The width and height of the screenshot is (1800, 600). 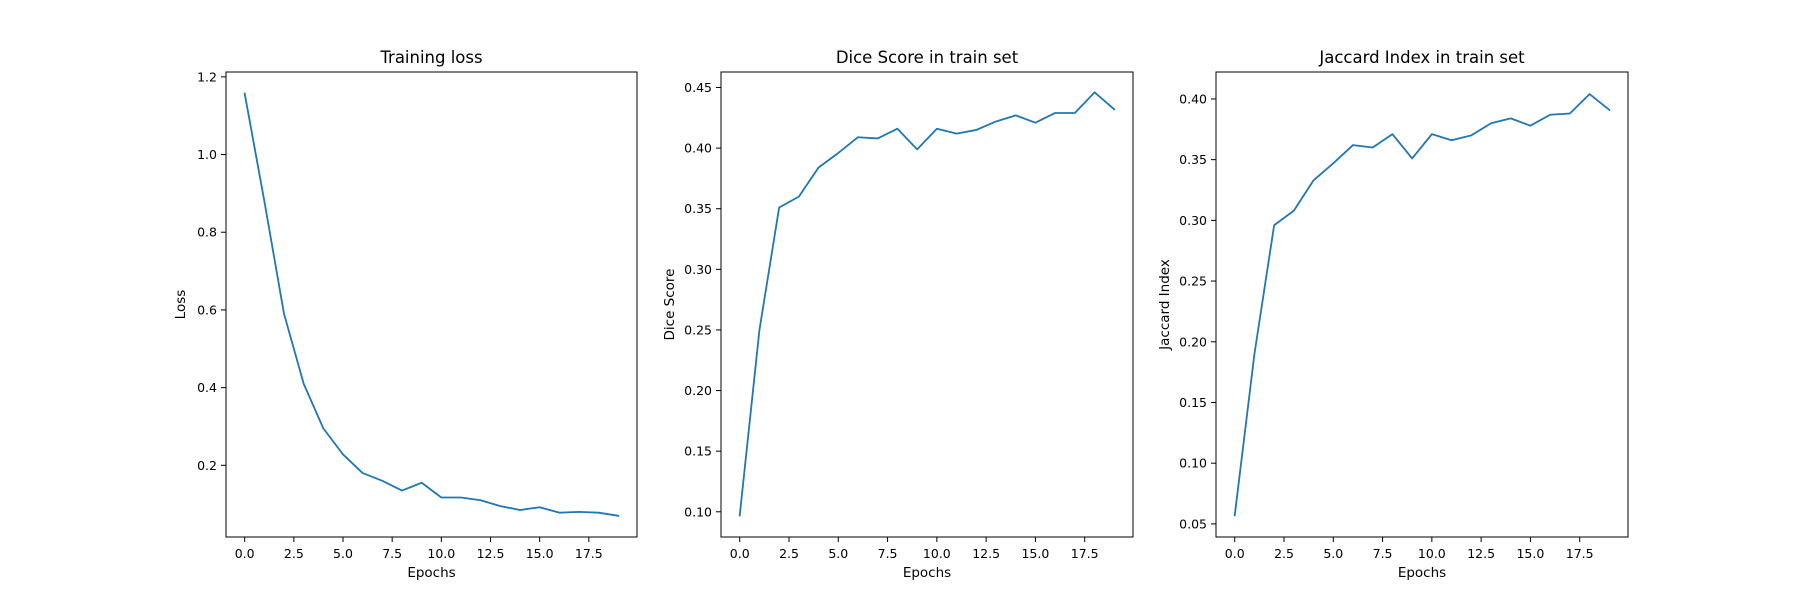 What do you see at coordinates (207, 154) in the screenshot?
I see `loss-ytick-label: 1.0` at bounding box center [207, 154].